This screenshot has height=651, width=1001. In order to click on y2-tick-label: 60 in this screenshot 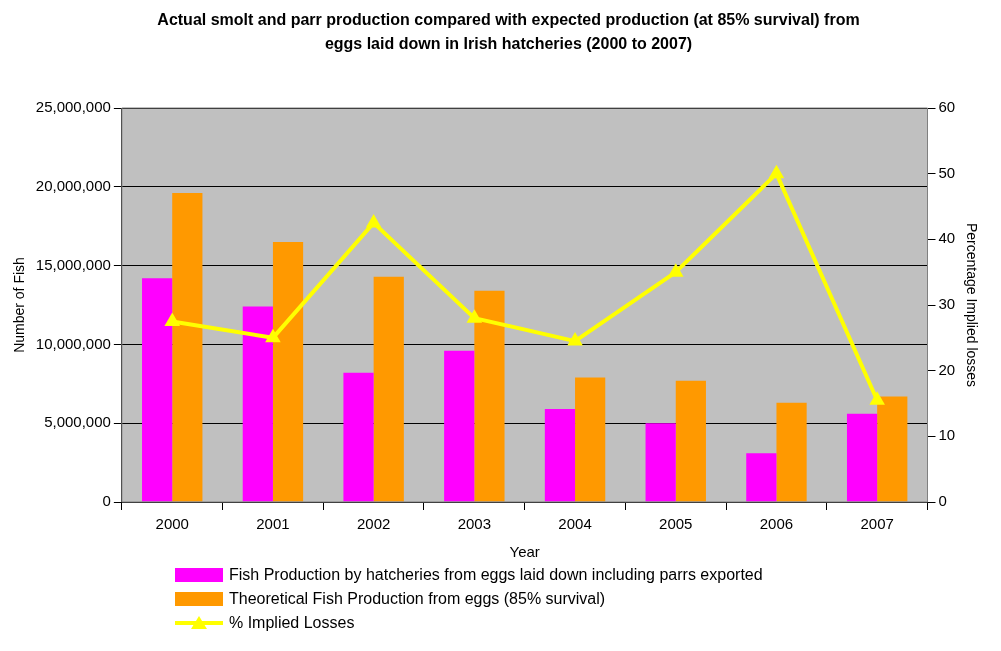, I will do `click(947, 107)`.